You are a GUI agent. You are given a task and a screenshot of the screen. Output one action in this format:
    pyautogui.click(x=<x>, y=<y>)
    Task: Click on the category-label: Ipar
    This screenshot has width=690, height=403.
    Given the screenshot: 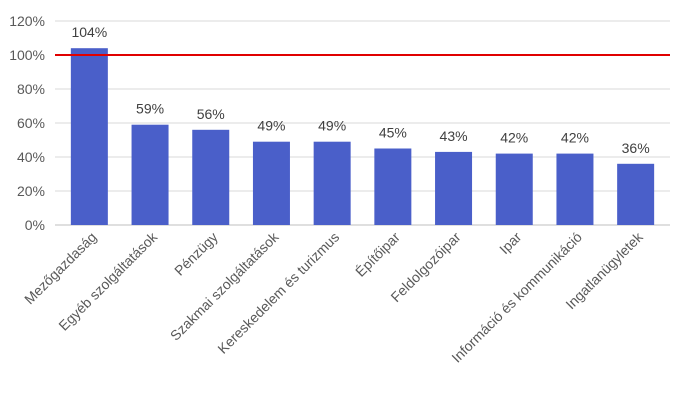 What is the action you would take?
    pyautogui.click(x=510, y=243)
    